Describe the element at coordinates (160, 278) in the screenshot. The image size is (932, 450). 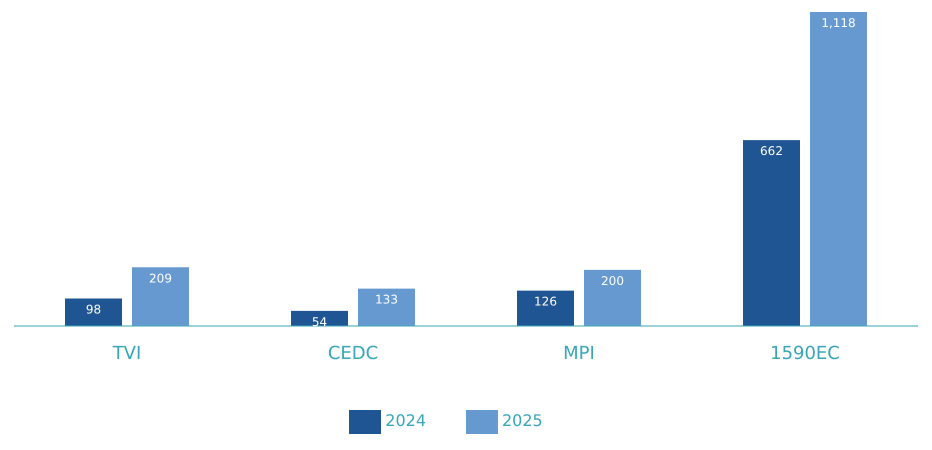
I see `data-label: 209` at that location.